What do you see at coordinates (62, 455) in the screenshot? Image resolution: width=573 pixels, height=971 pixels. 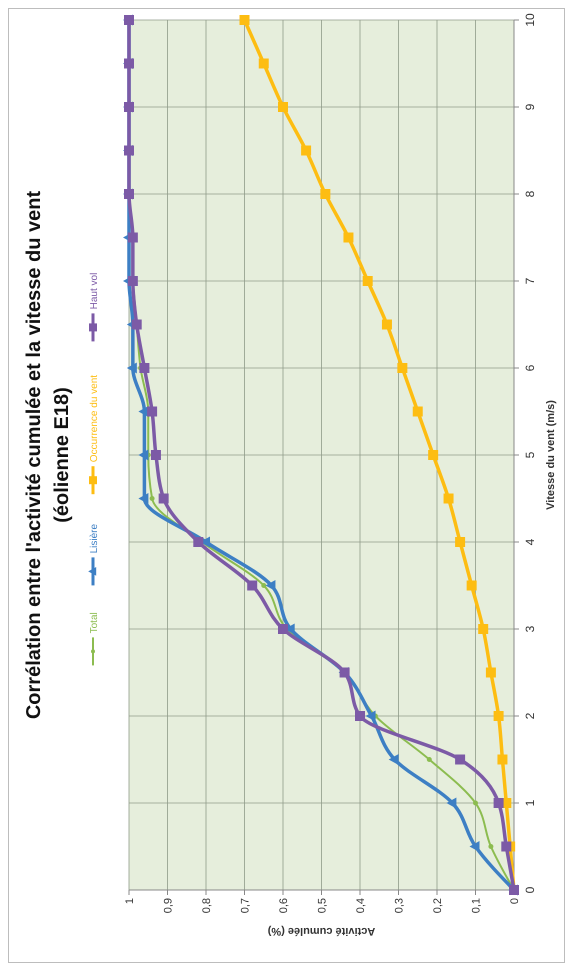 I see `text: (éolienne E18)` at bounding box center [62, 455].